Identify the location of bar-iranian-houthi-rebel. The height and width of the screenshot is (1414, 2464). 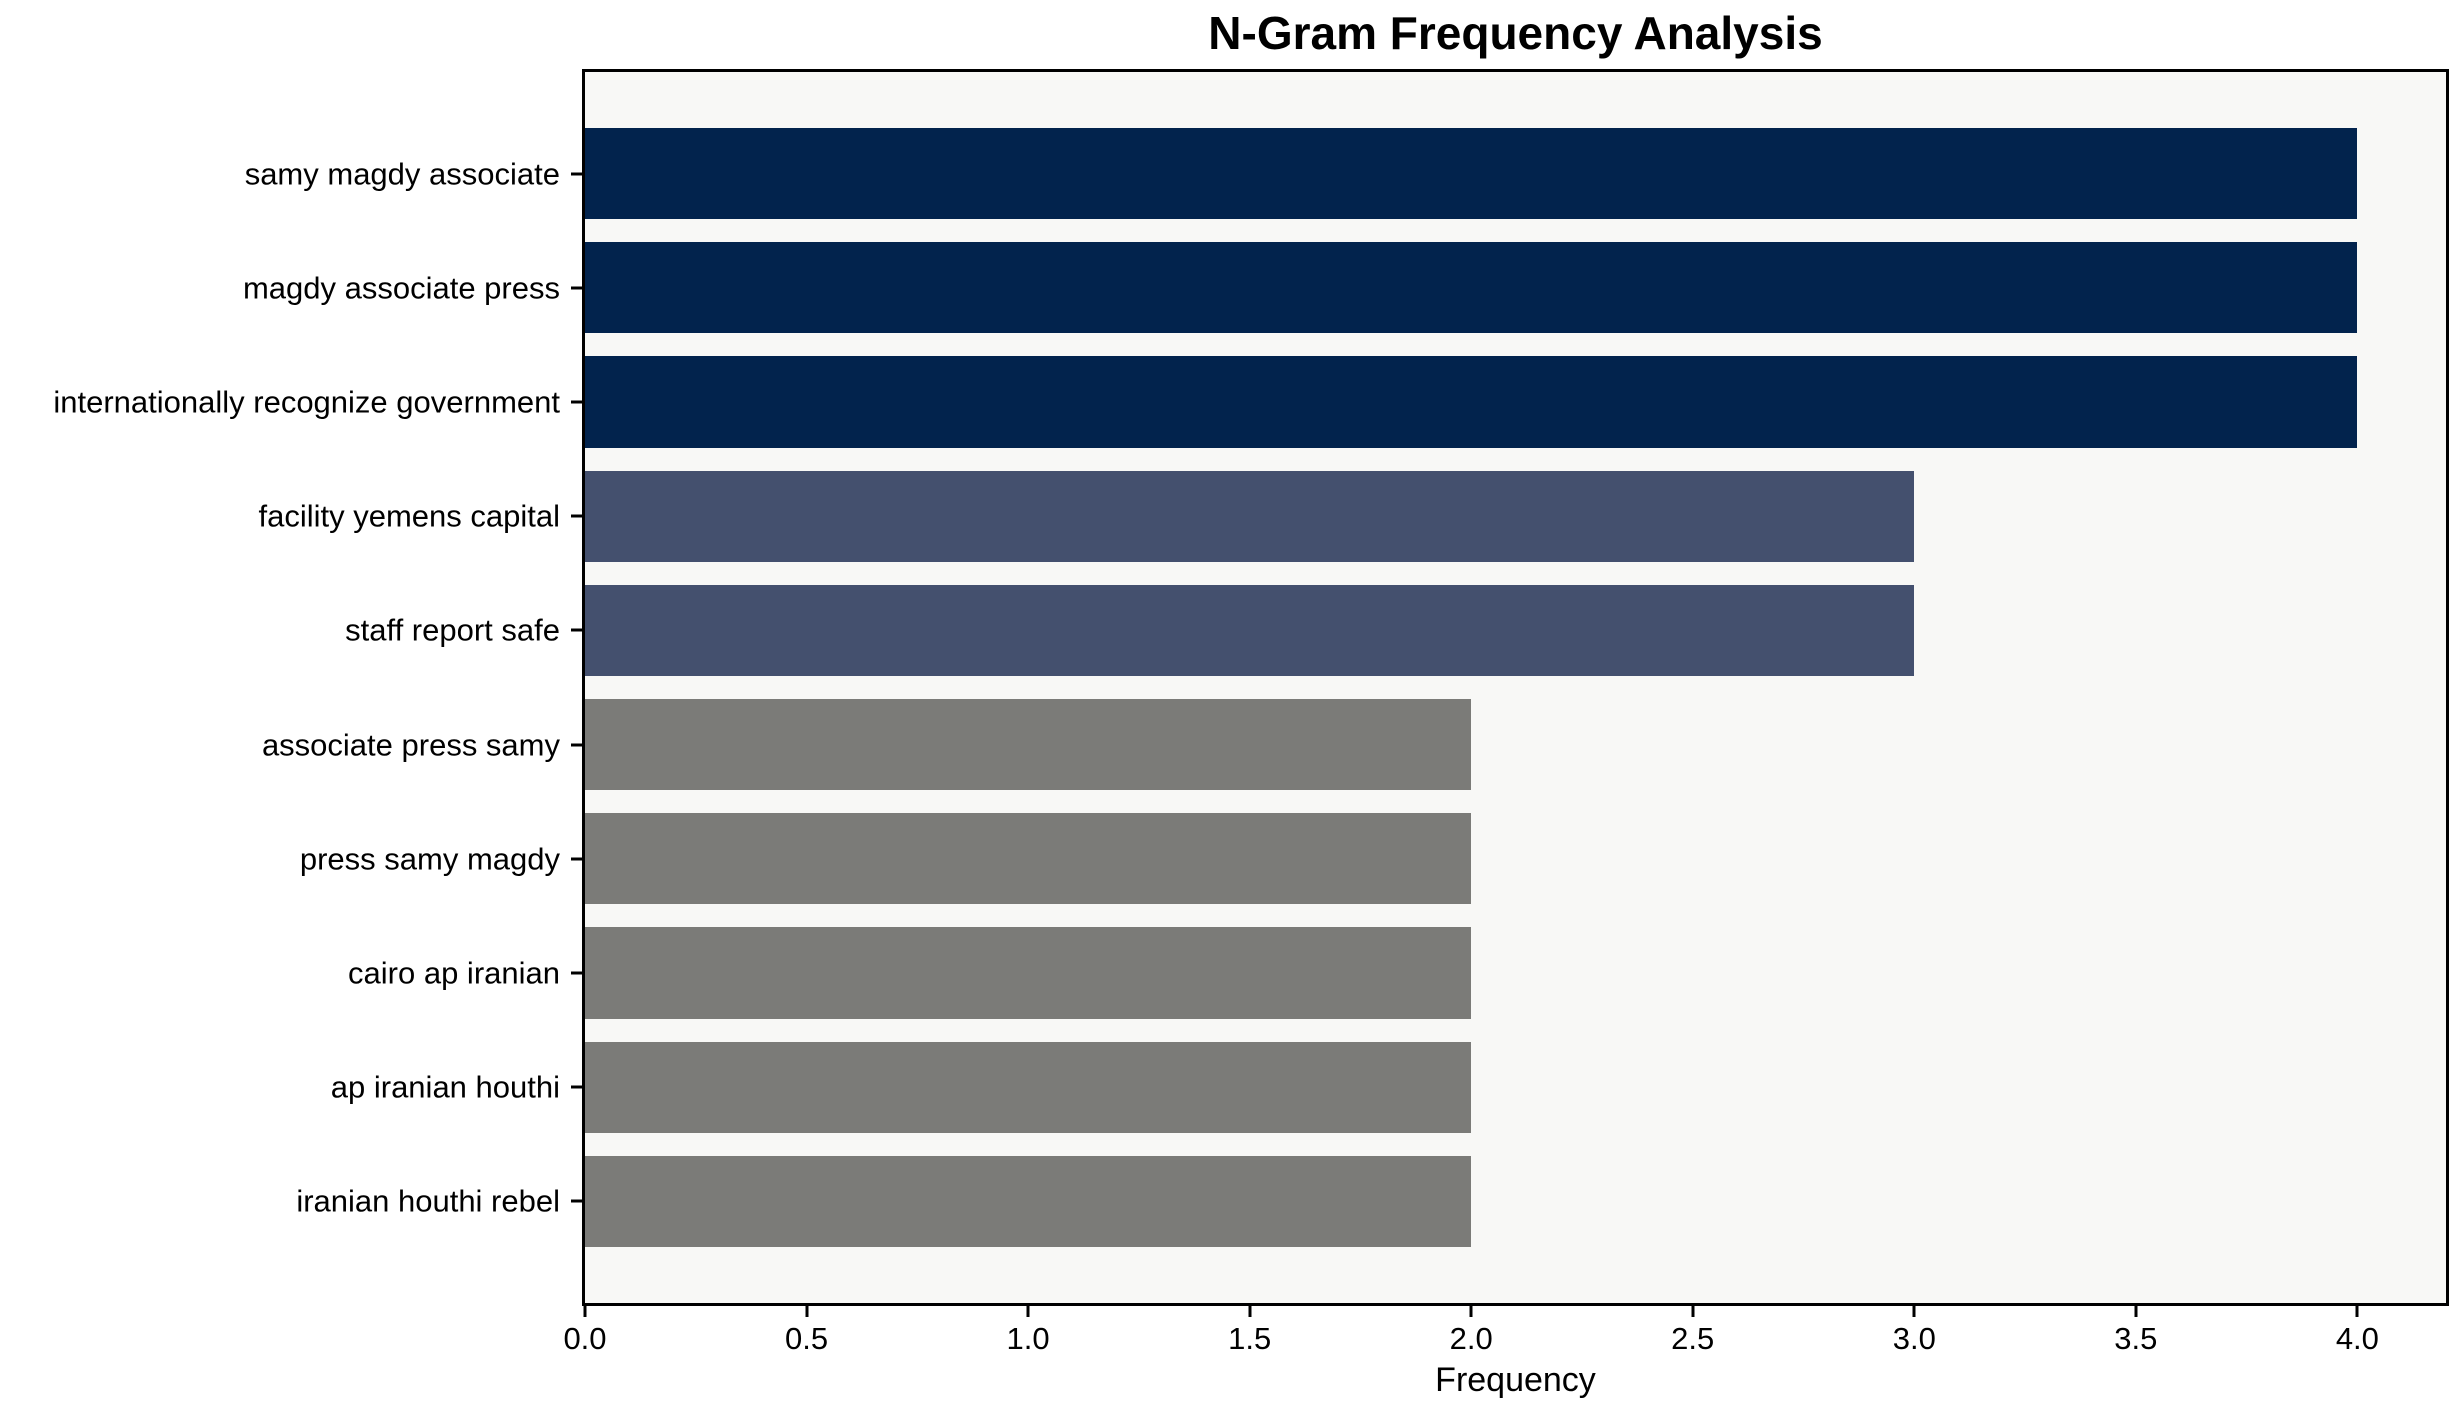
(1028, 1201).